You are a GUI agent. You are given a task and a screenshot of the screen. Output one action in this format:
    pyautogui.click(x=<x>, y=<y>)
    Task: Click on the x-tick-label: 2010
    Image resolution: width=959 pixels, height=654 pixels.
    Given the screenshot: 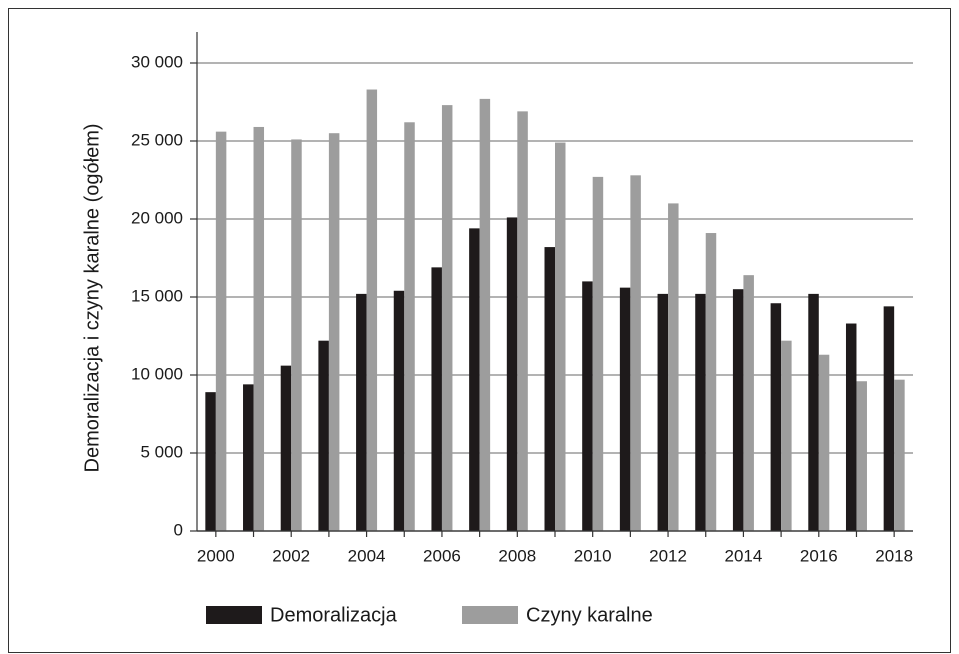 What is the action you would take?
    pyautogui.click(x=593, y=555)
    